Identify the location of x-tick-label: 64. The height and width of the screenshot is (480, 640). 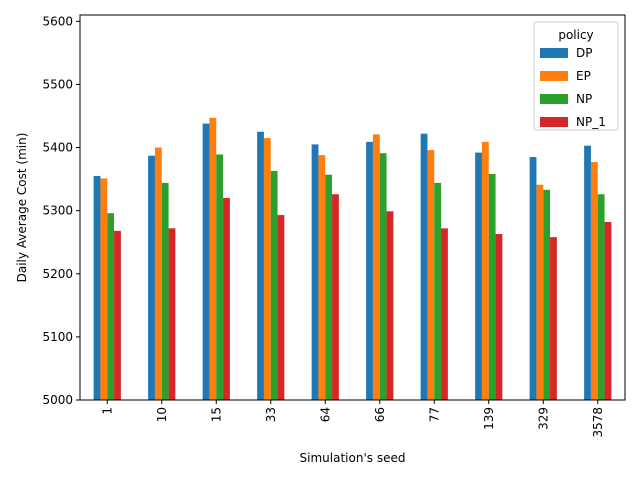
(325, 414).